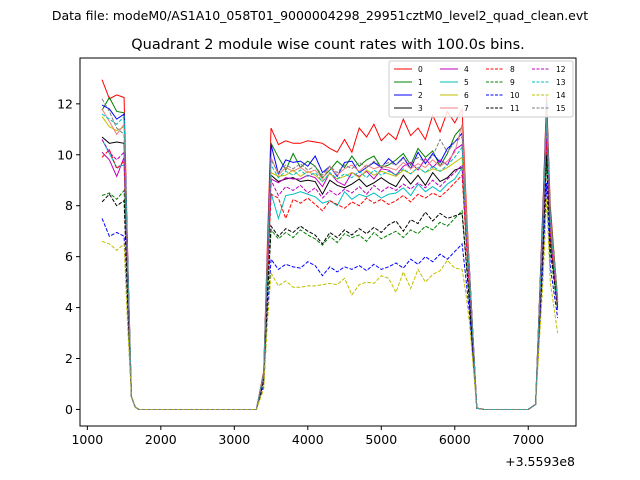 Image resolution: width=640 pixels, height=480 pixels. Describe the element at coordinates (455, 439) in the screenshot. I see `x-tick-label: 6000` at that location.